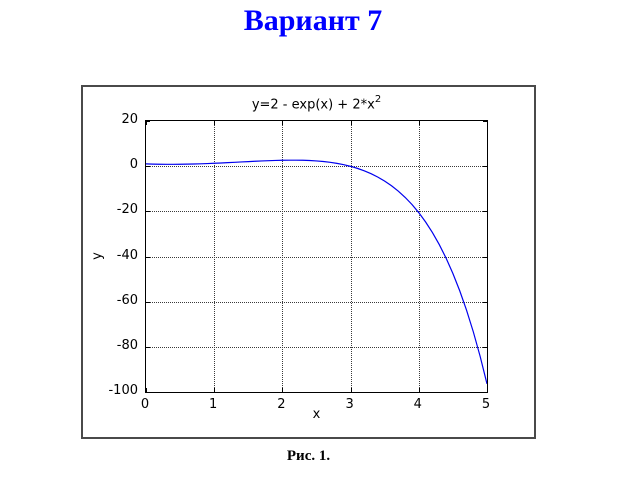  What do you see at coordinates (127, 300) in the screenshot?
I see `y-tick-label: -60` at bounding box center [127, 300].